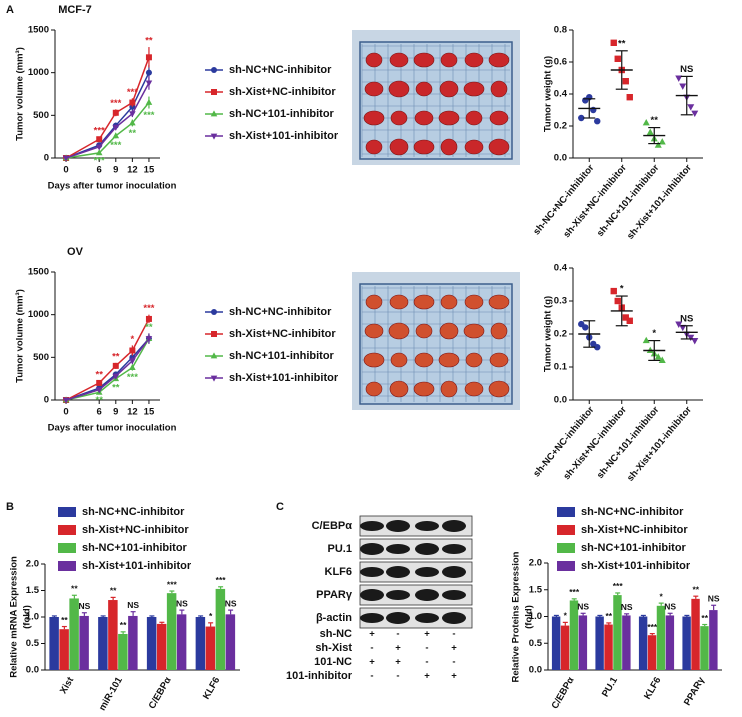 Image resolution: width=742 pixels, height=717 pixels. Describe the element at coordinates (659, 201) in the screenshot. I see `x-tick-label: sh-Xist+101-inhibitor` at that location.